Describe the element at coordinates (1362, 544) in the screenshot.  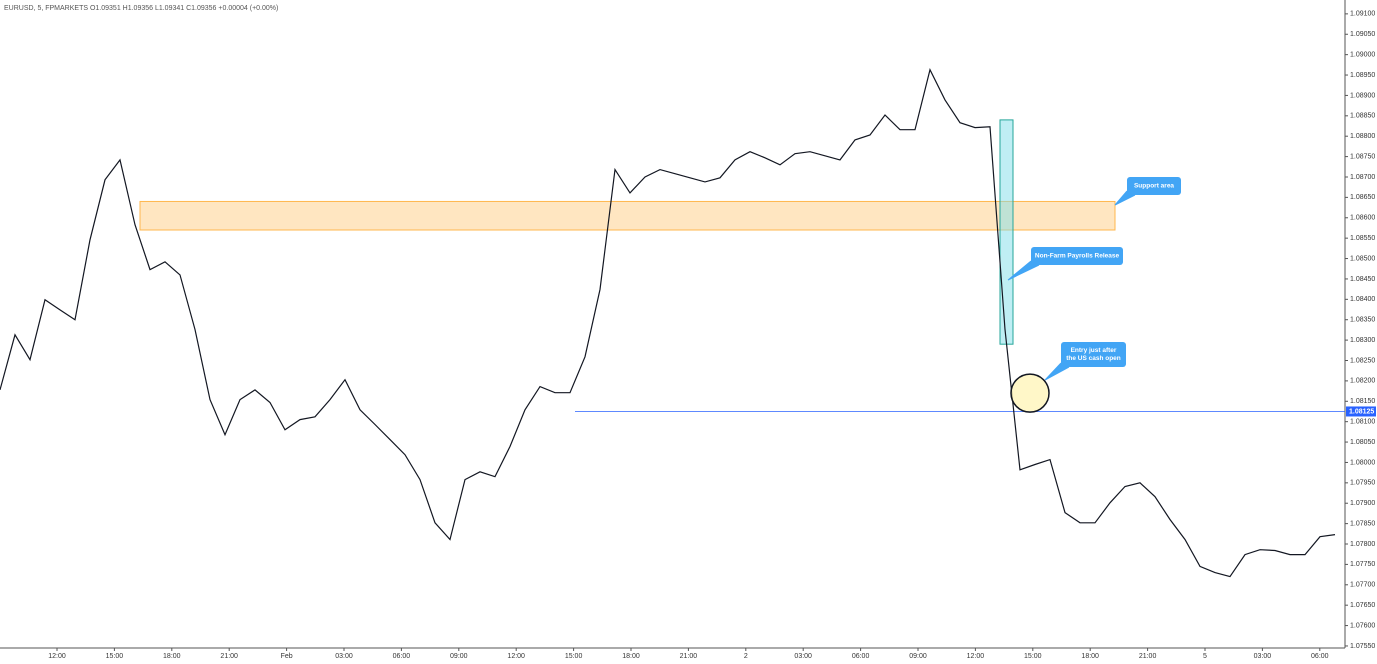
I see `y-tick-label: 1.07800` at that location.